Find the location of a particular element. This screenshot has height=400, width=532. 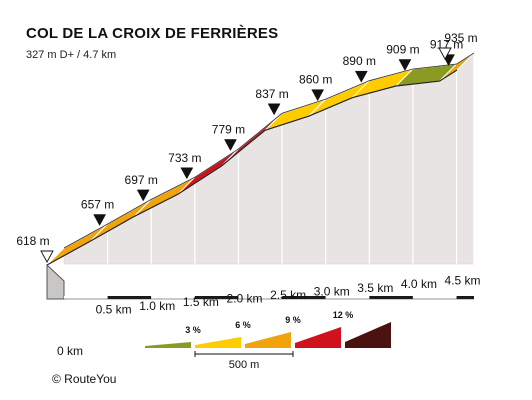

elevation-label: 779 m is located at coordinates (228, 129).